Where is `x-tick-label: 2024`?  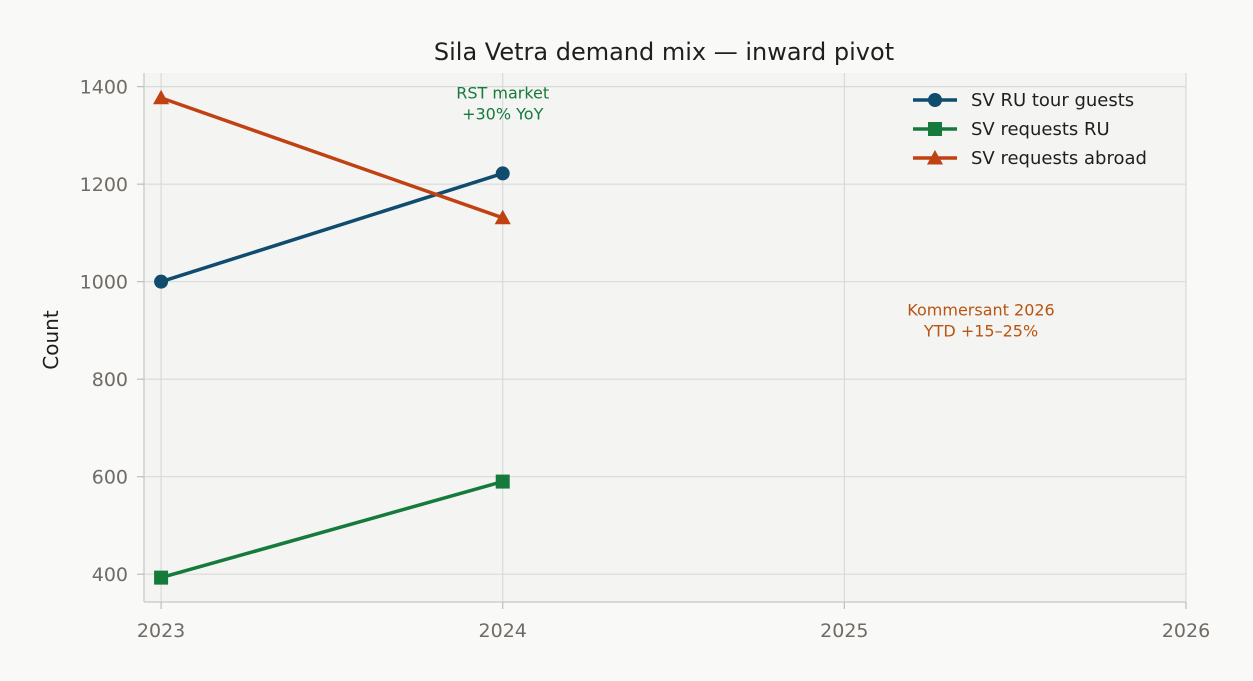
x-tick-label: 2024 is located at coordinates (503, 631).